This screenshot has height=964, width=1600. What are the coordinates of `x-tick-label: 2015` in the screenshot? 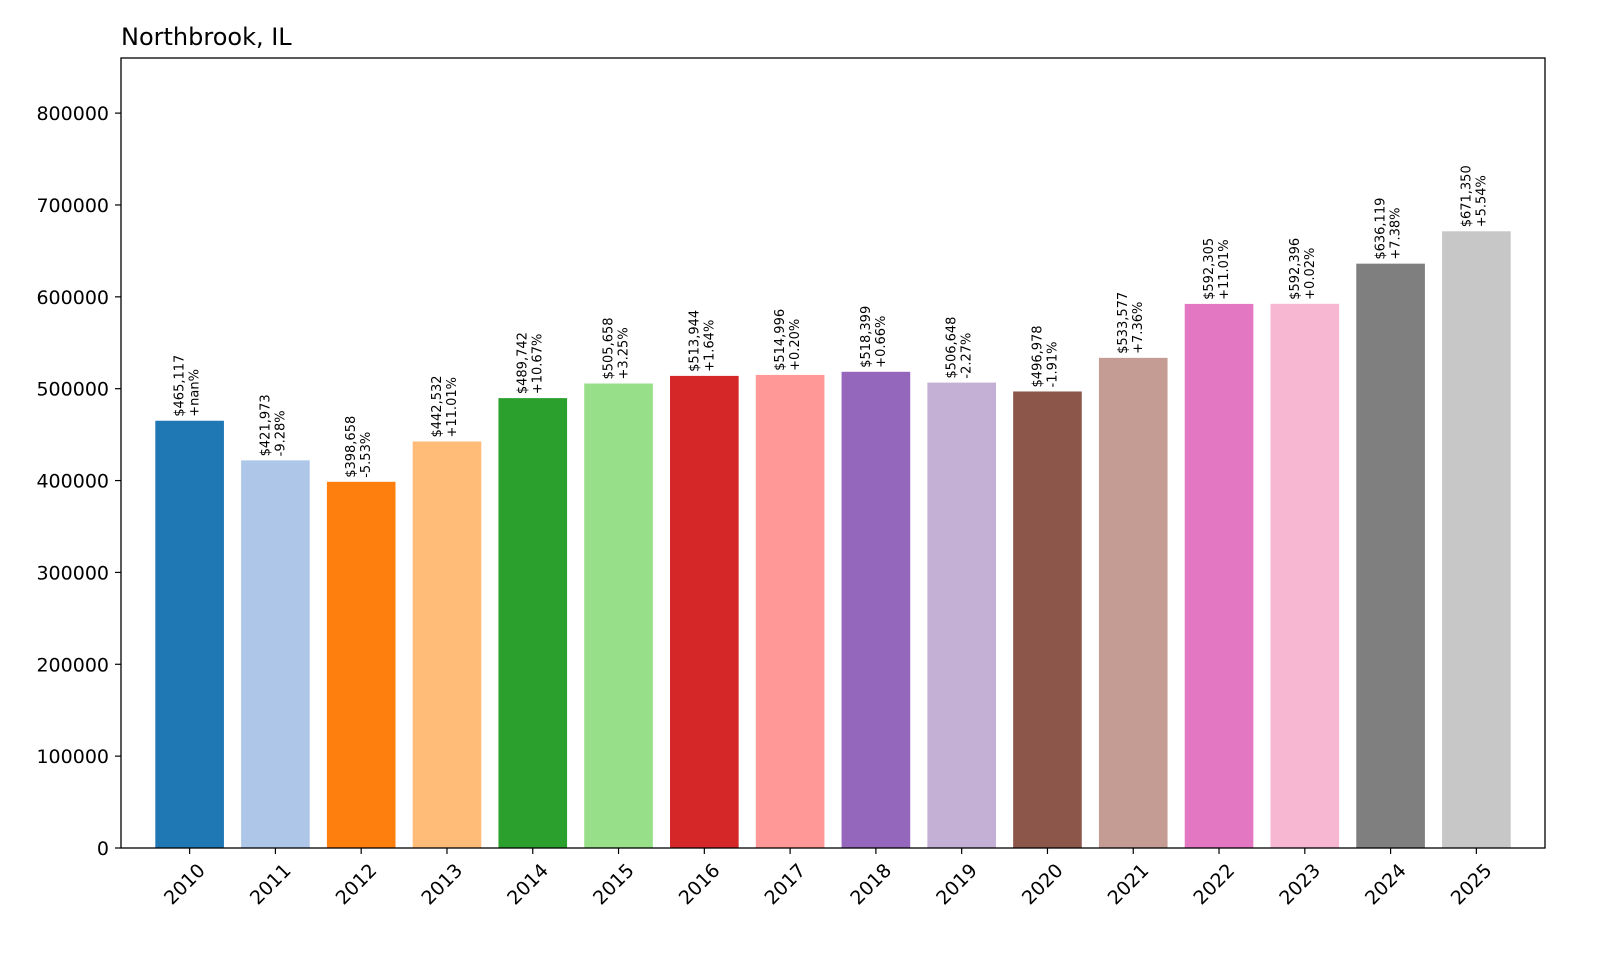 It's located at (614, 885).